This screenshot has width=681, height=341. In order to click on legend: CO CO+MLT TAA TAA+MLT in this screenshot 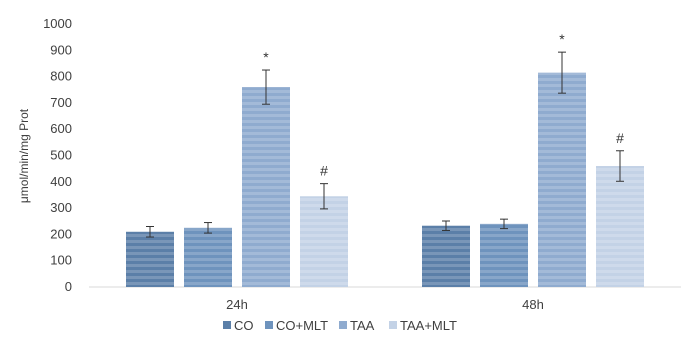, I will do `click(340, 325)`.